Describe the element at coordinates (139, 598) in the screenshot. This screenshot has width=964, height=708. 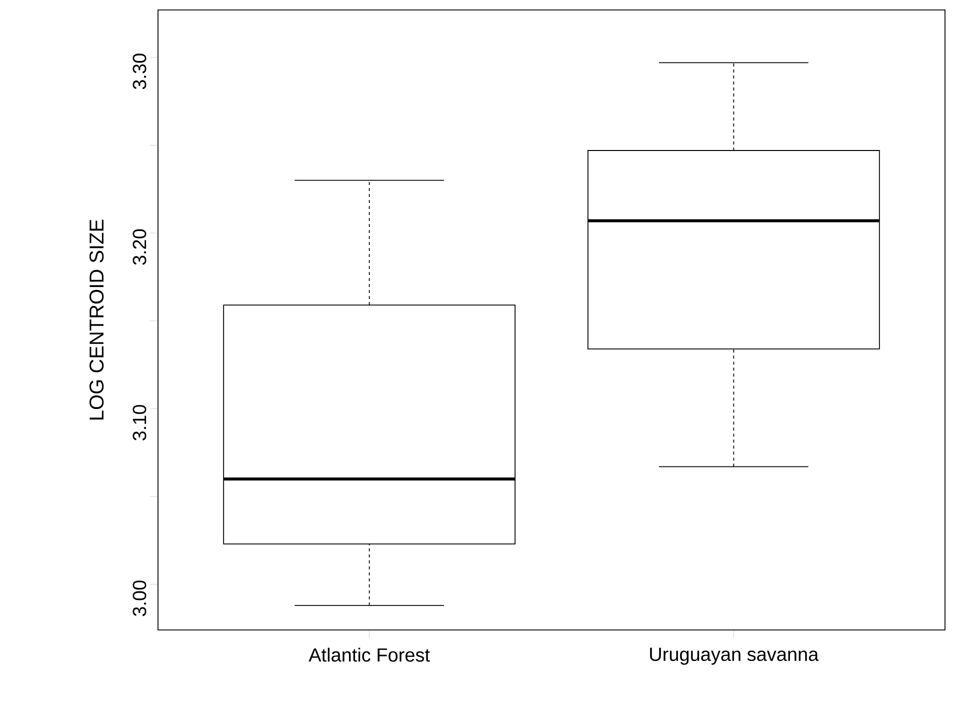
I see `y-tick-label: 3.00` at that location.